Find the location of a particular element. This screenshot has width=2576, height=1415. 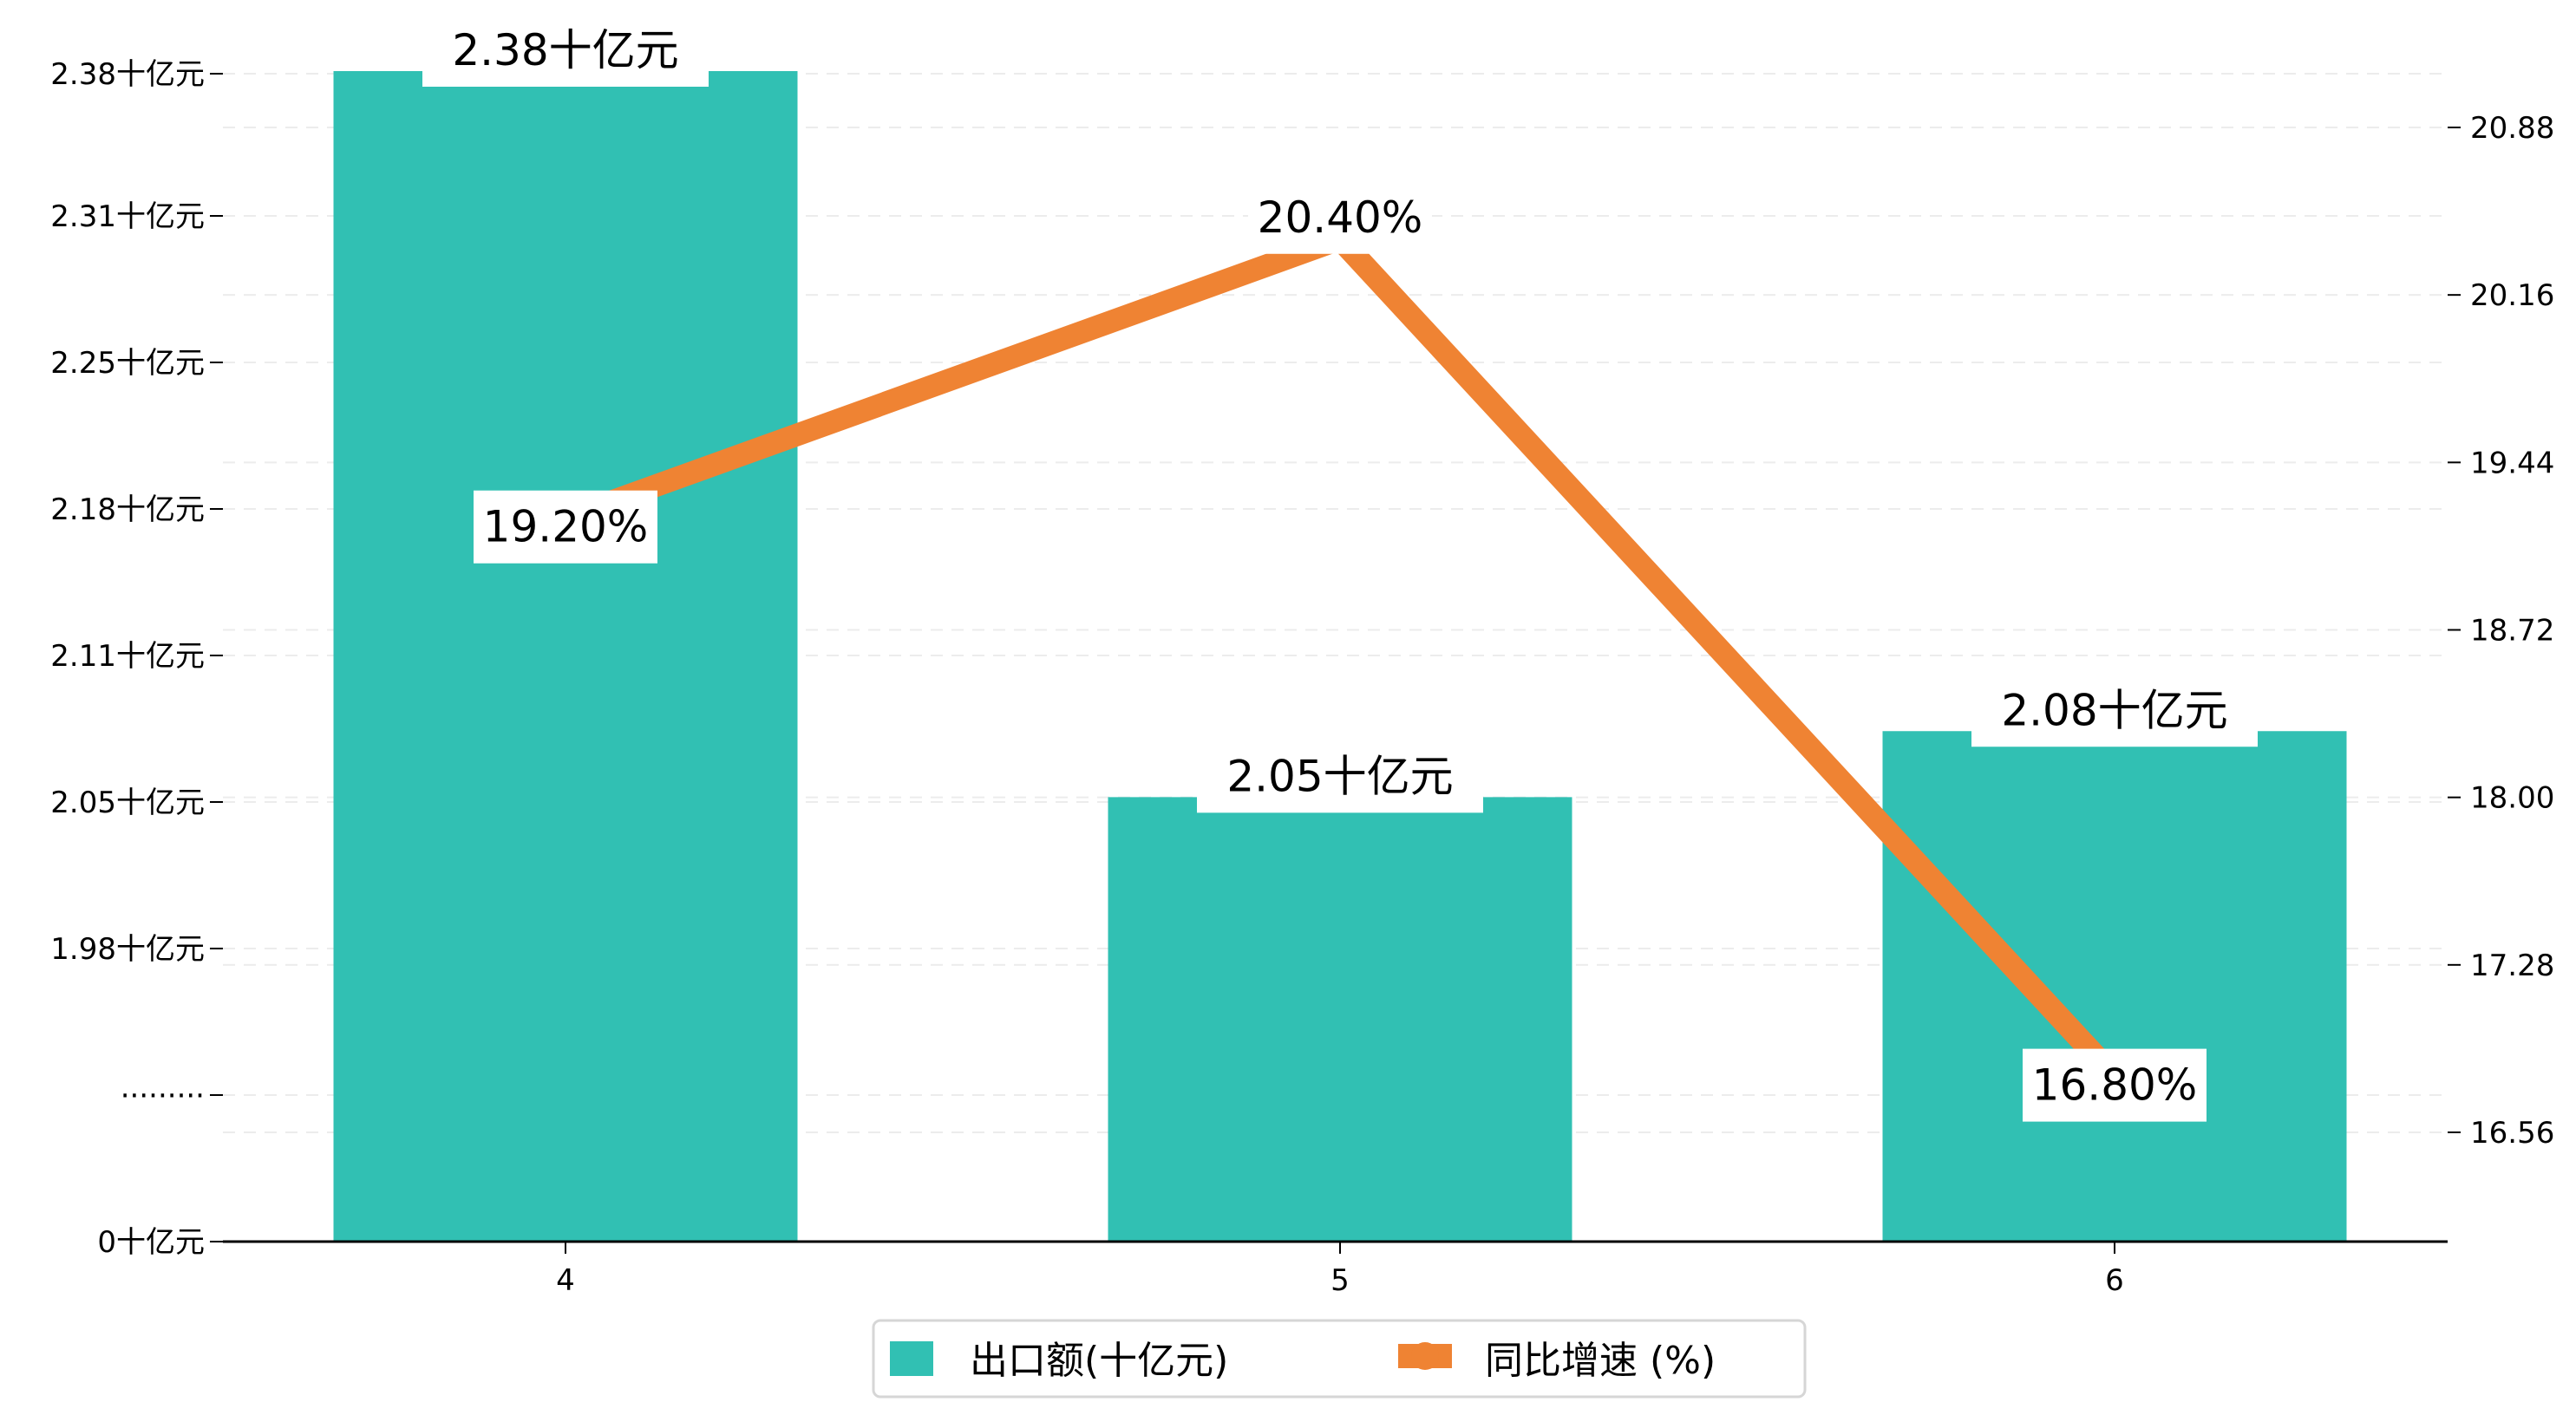

legend-bar-swatch is located at coordinates (911, 1358).